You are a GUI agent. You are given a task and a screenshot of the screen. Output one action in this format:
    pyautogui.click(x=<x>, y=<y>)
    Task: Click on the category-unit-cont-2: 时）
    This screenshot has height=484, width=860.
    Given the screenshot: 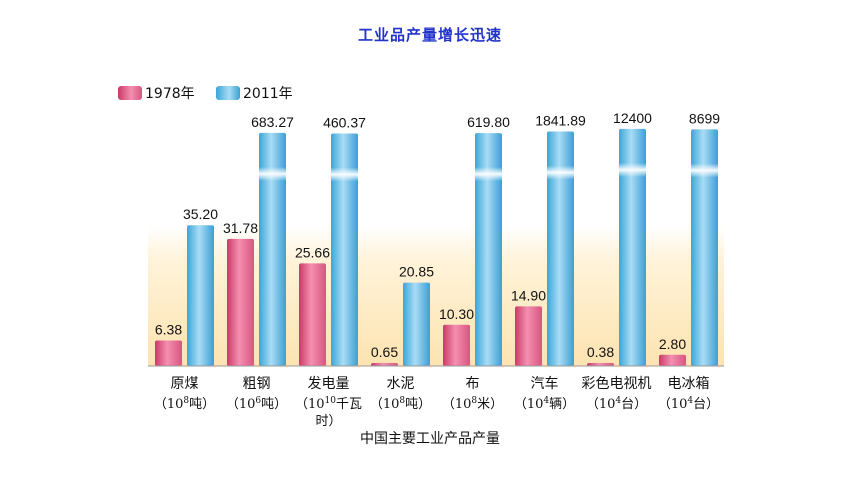 What is the action you would take?
    pyautogui.click(x=328, y=421)
    